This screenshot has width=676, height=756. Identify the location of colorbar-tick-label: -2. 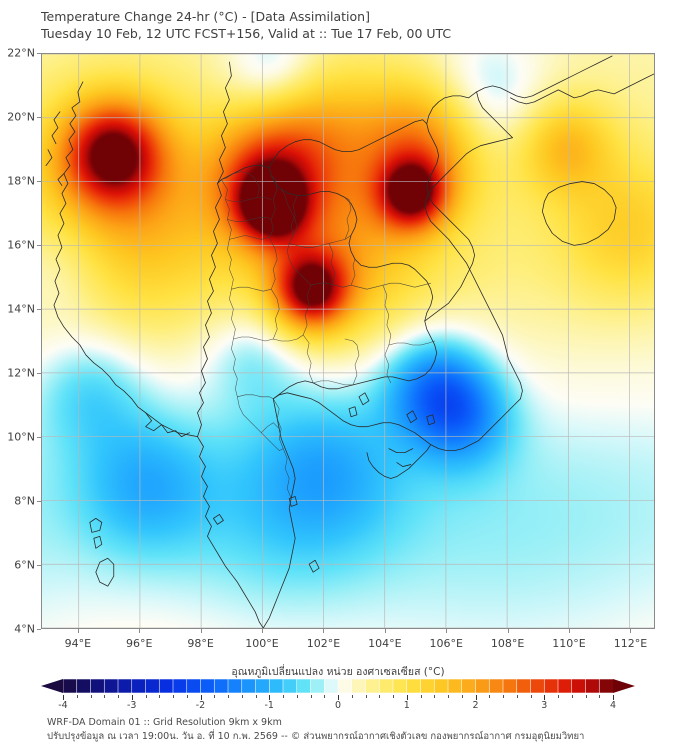
(200, 705).